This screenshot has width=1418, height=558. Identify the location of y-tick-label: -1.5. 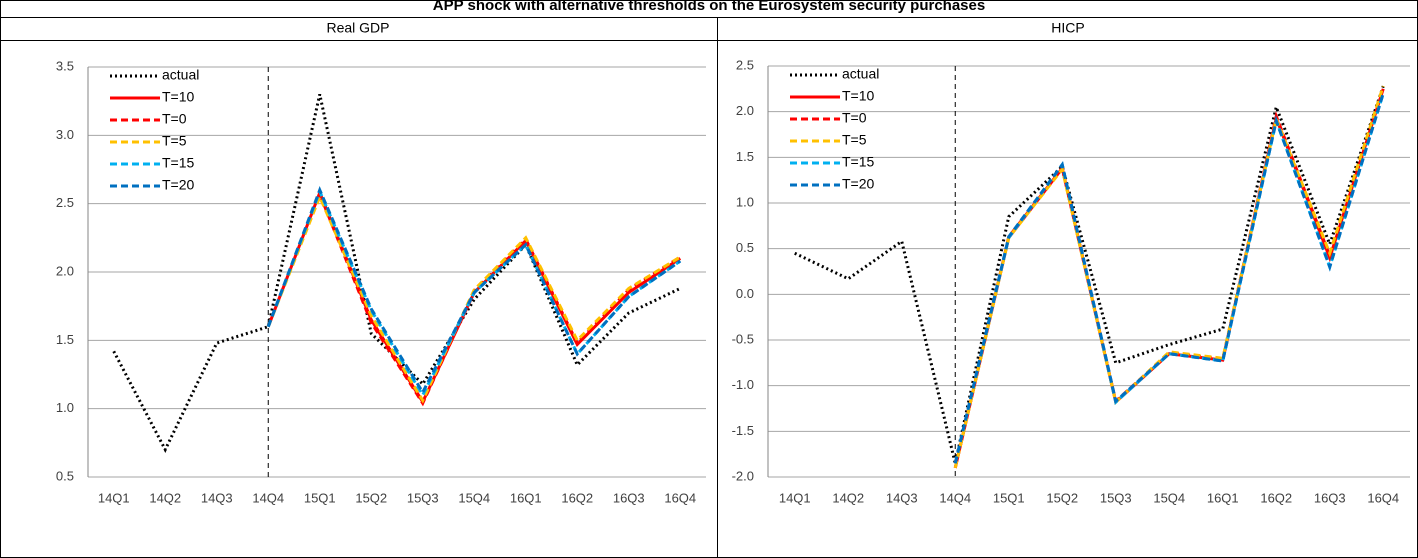
(743, 430).